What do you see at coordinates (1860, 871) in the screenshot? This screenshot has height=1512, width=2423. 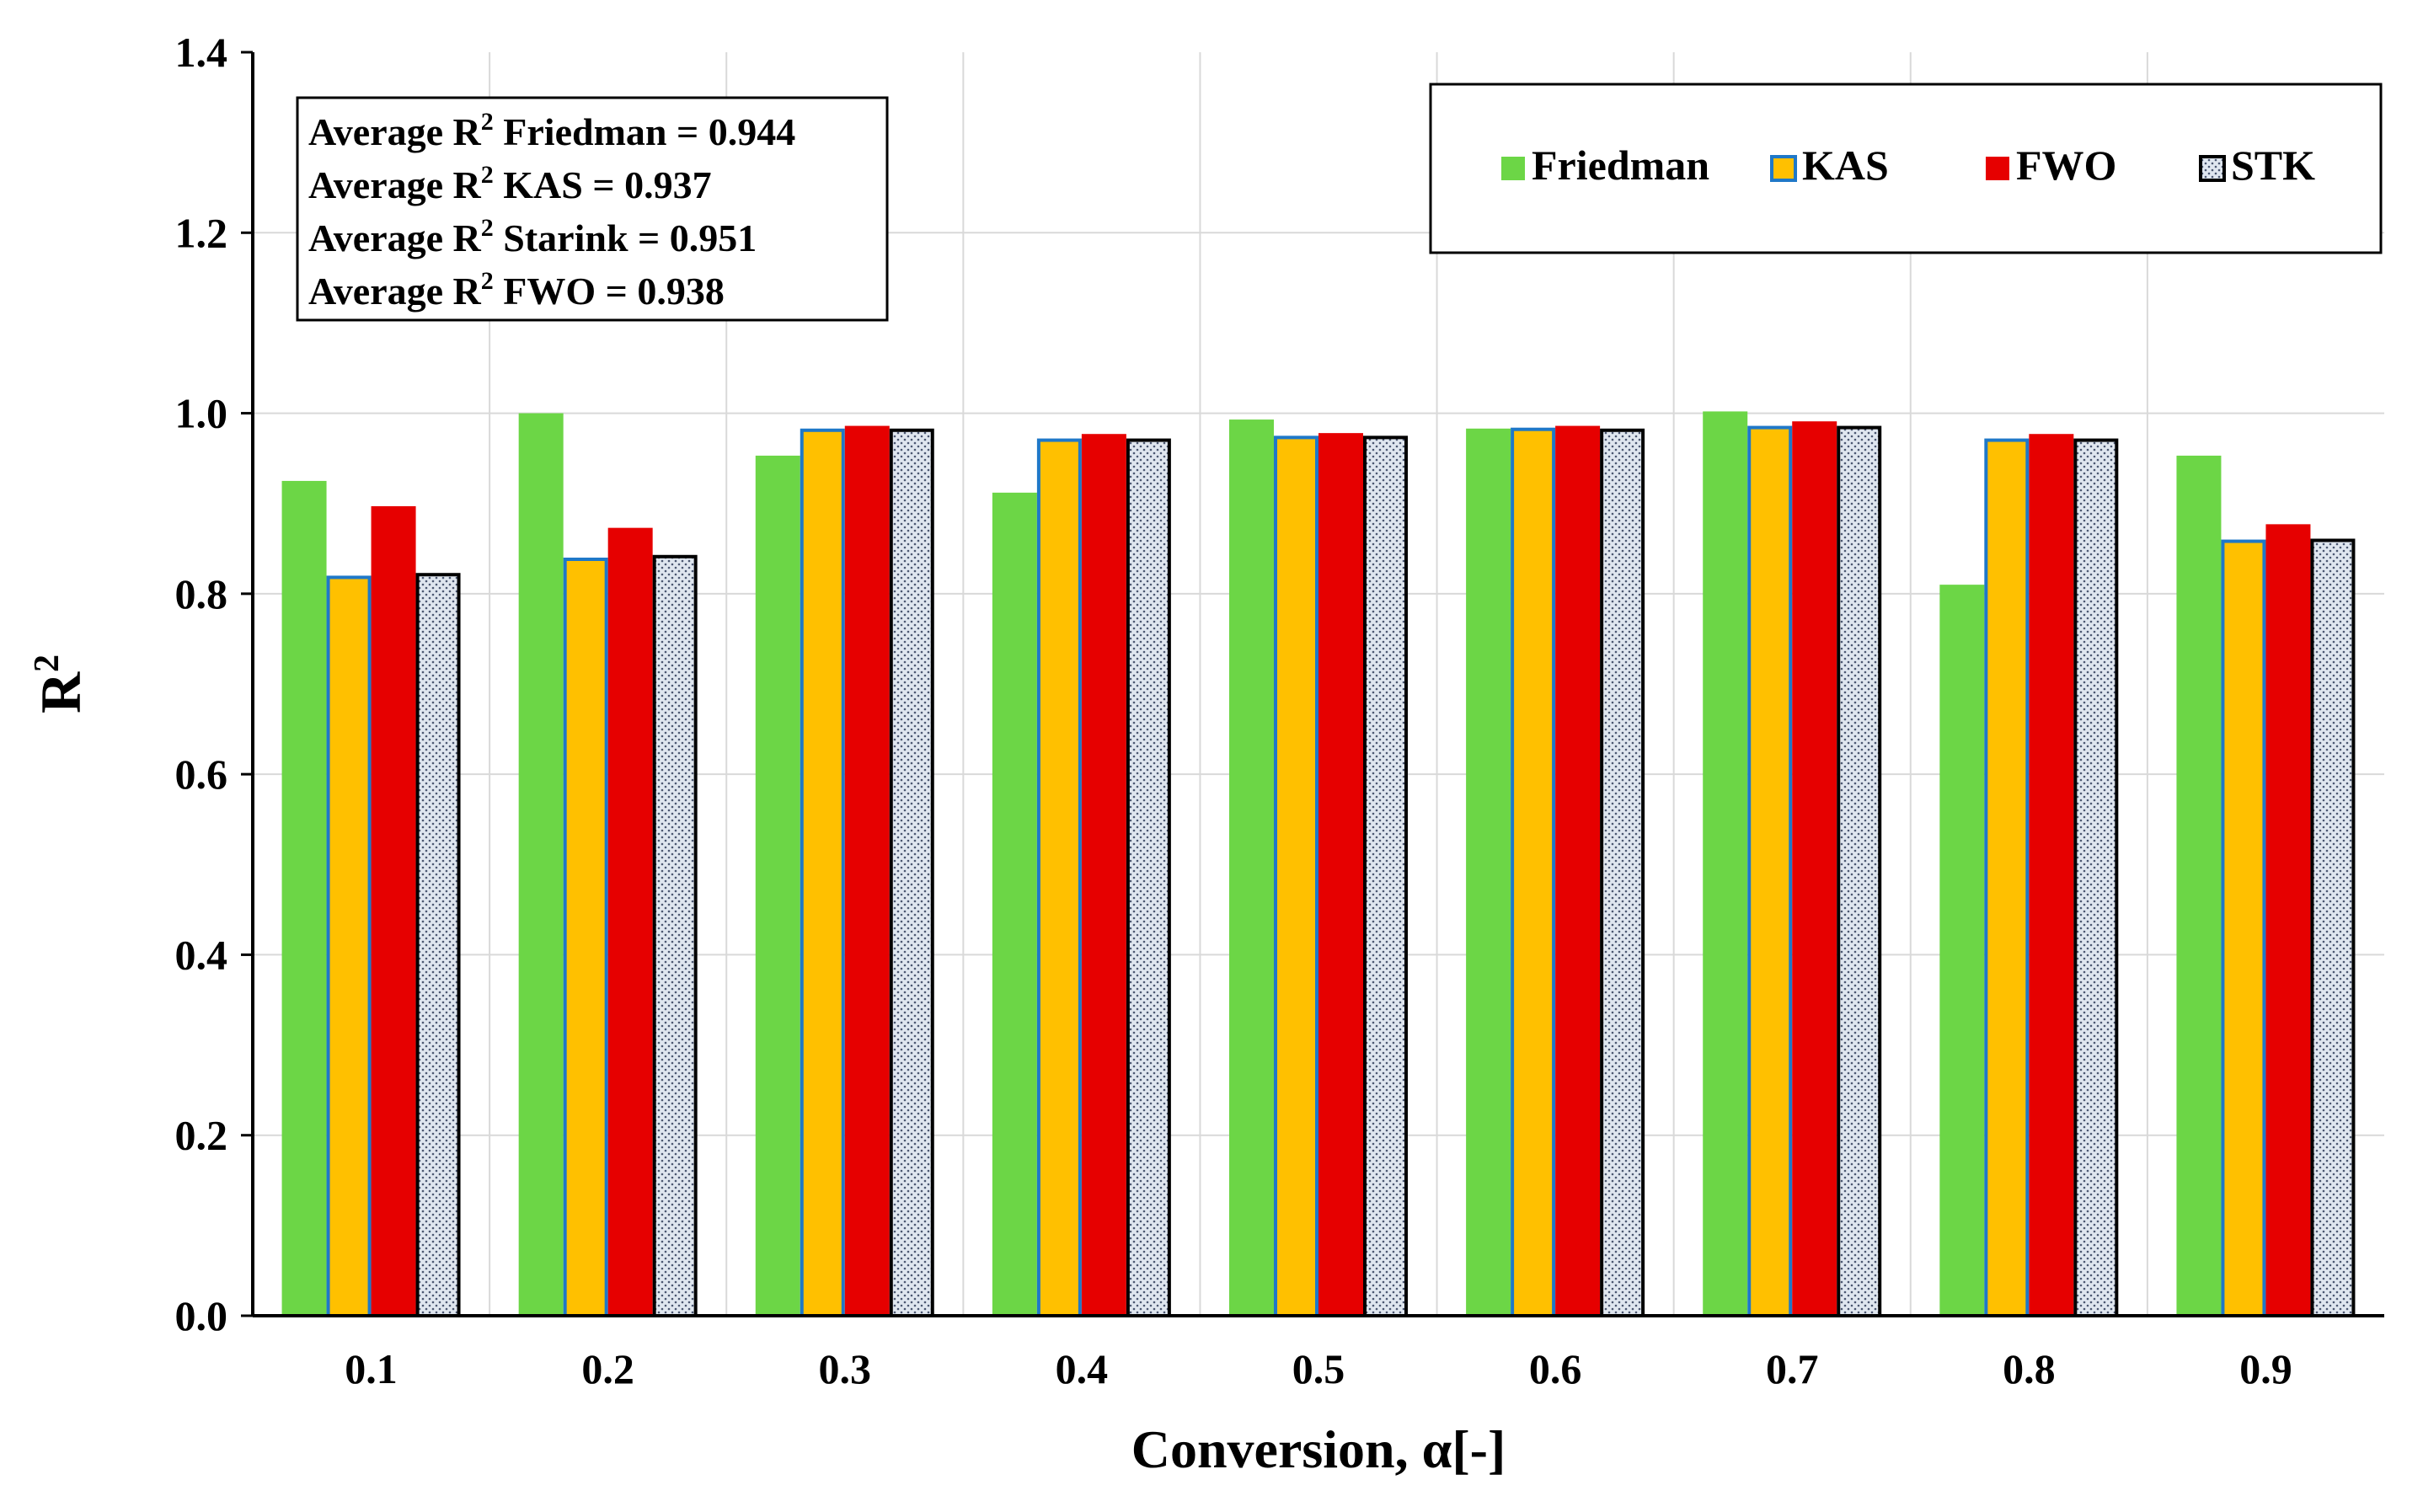 I see `bar-stk-0.7` at bounding box center [1860, 871].